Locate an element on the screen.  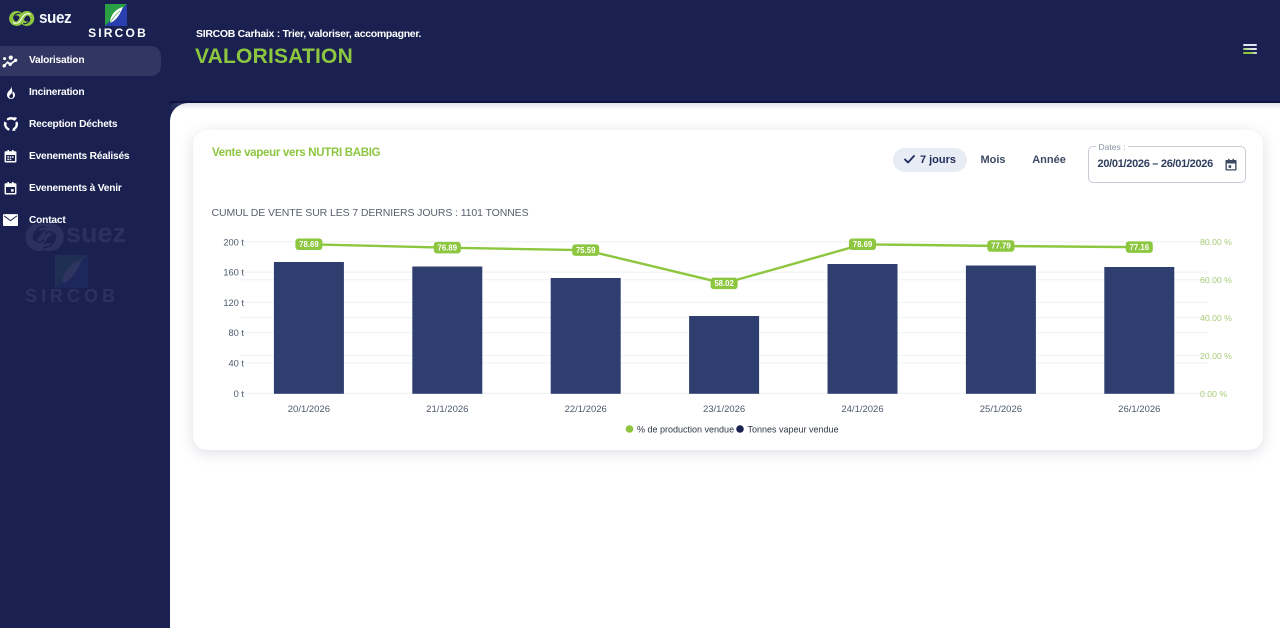
svg-text: 76.89 is located at coordinates (448, 247).